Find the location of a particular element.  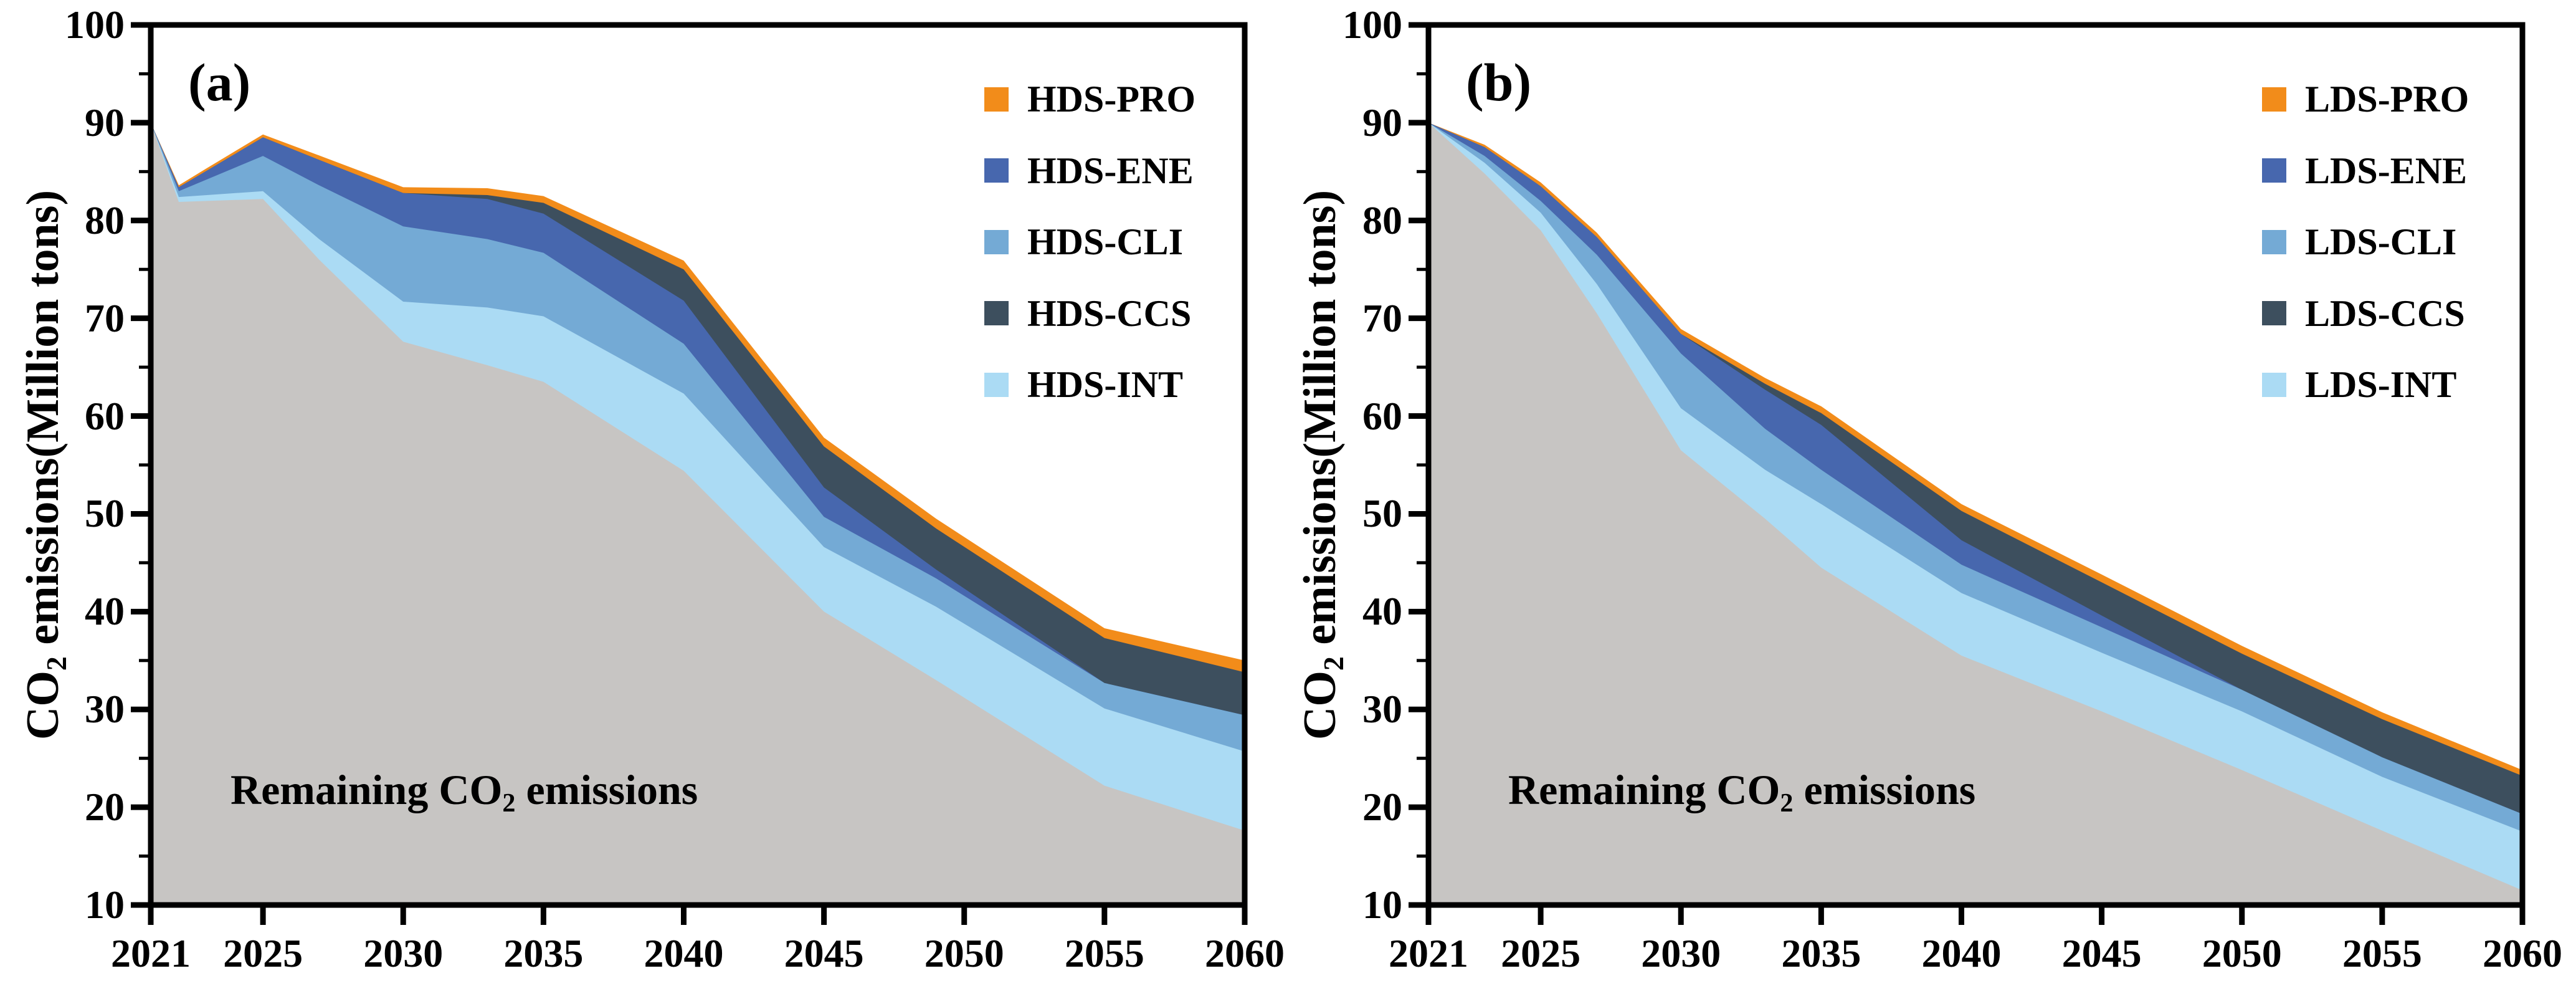

legend-label-hds-int: HDS-INT is located at coordinates (1105, 384).